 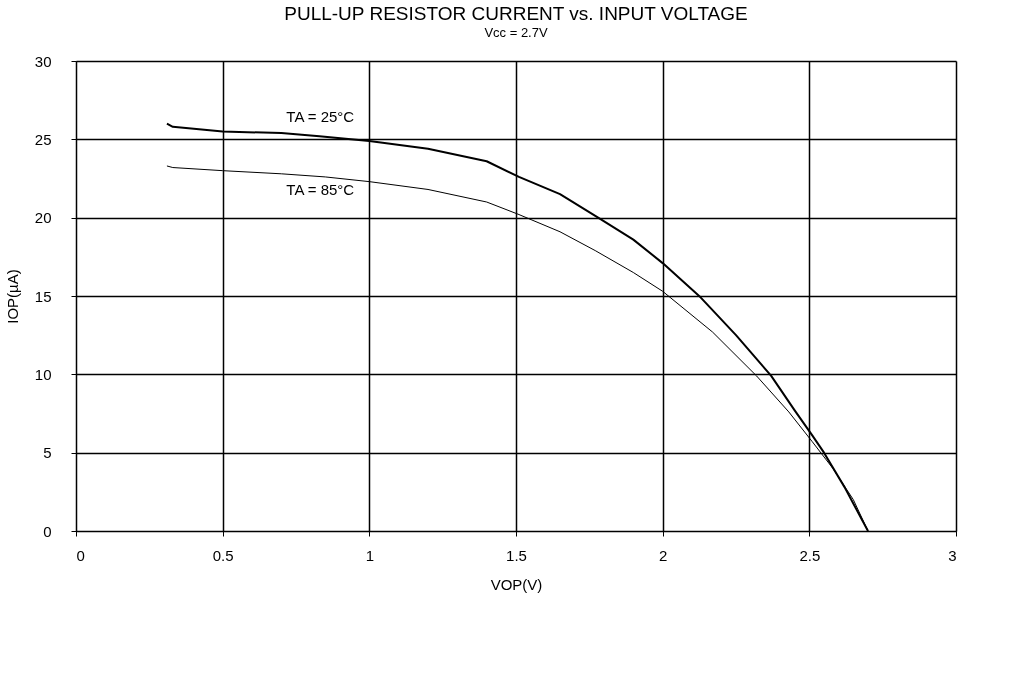 What do you see at coordinates (47, 531) in the screenshot?
I see `y-tick-label: 0` at bounding box center [47, 531].